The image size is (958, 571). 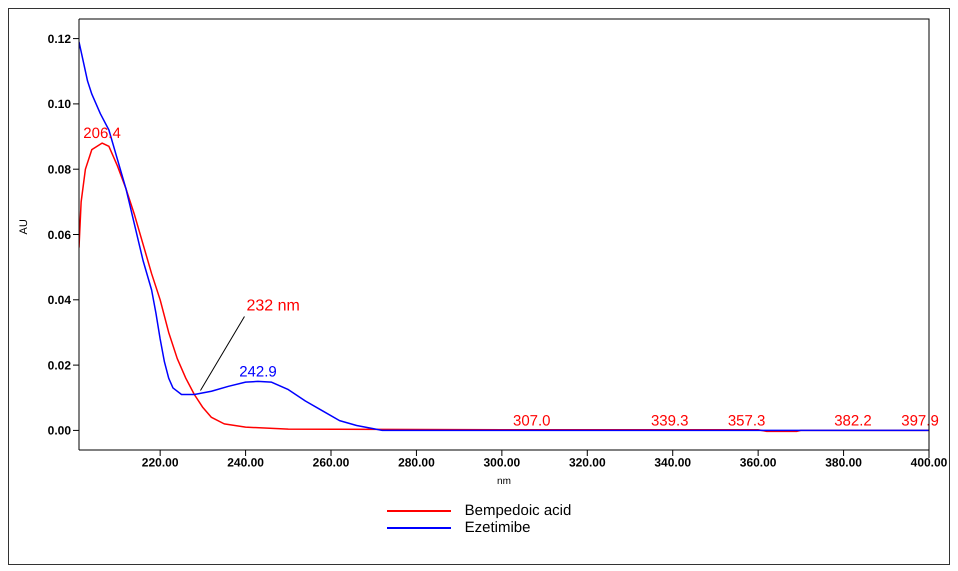 I want to click on legend-label: Ezetimibe, so click(x=497, y=527).